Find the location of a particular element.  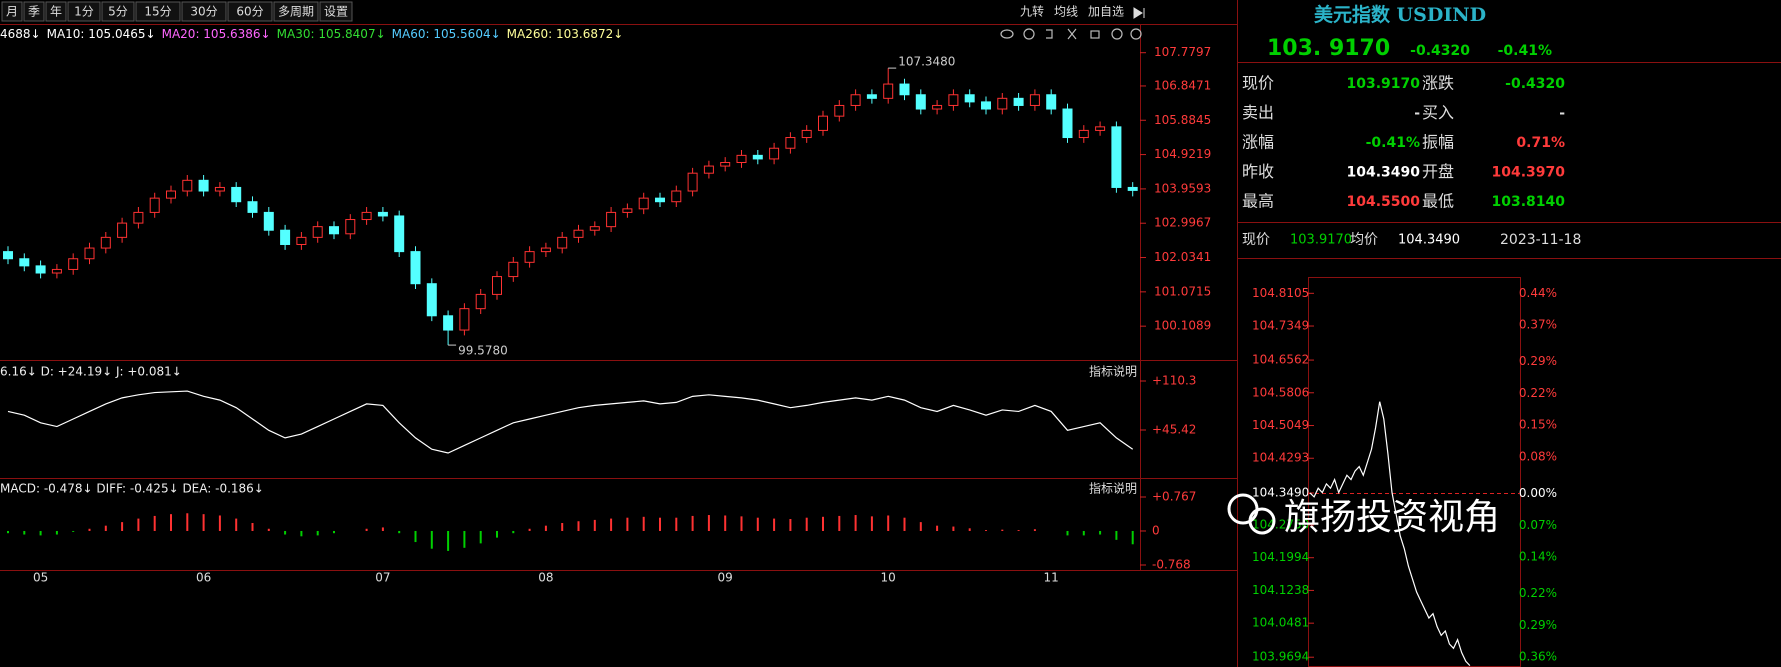

watermark: 旗扬投资视角 is located at coordinates (1363, 515).